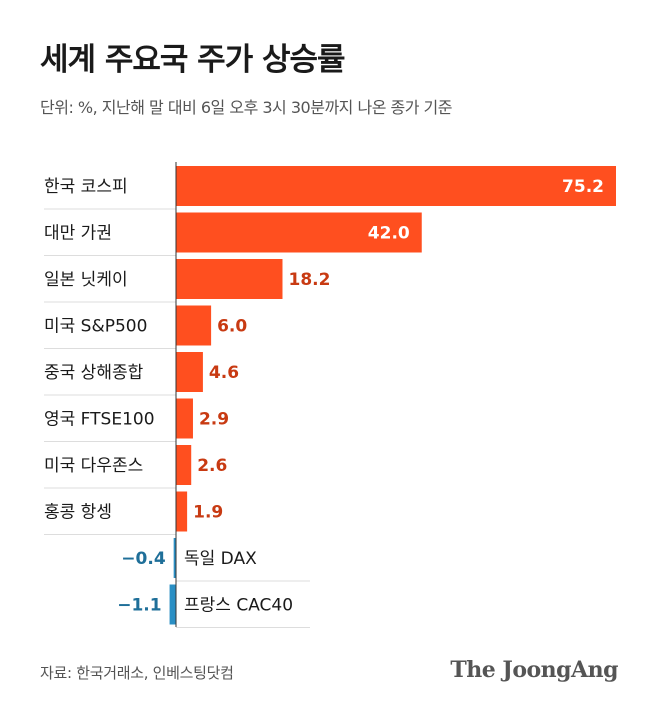 This screenshot has width=658, height=709. I want to click on chart-title: 세계 주요국 주가 상승률, so click(193, 60).